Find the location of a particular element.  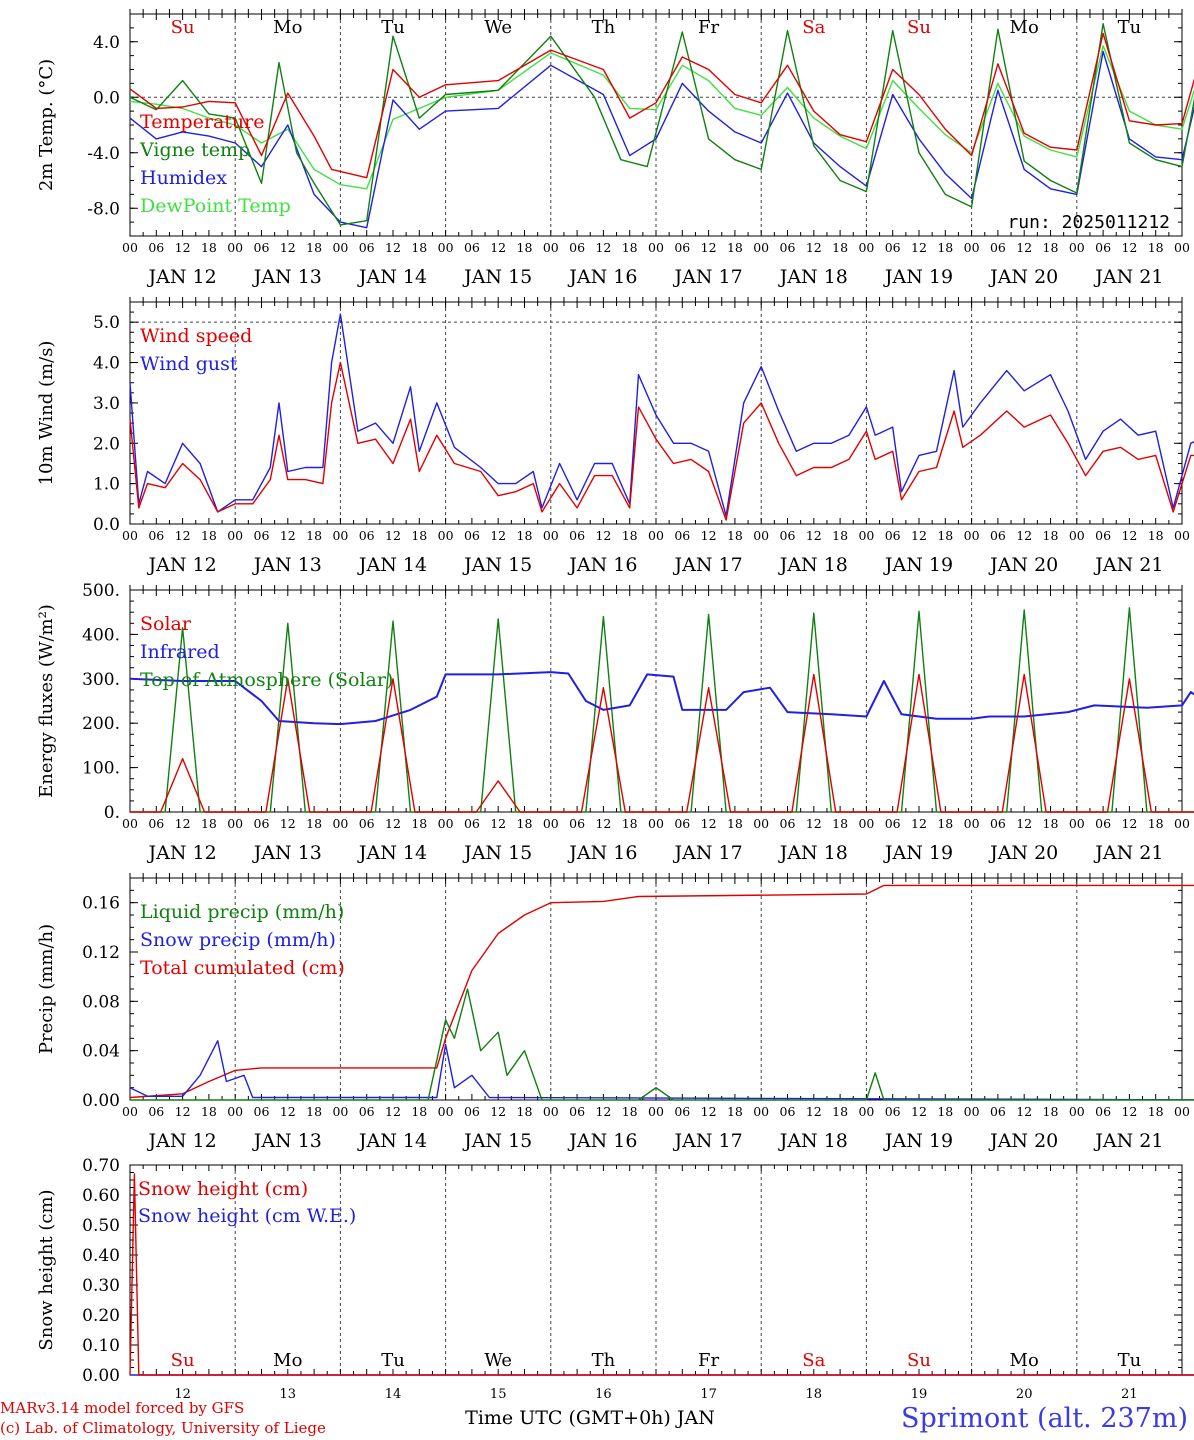

legend-entry: Liquid precip (mm/h) is located at coordinates (242, 912).